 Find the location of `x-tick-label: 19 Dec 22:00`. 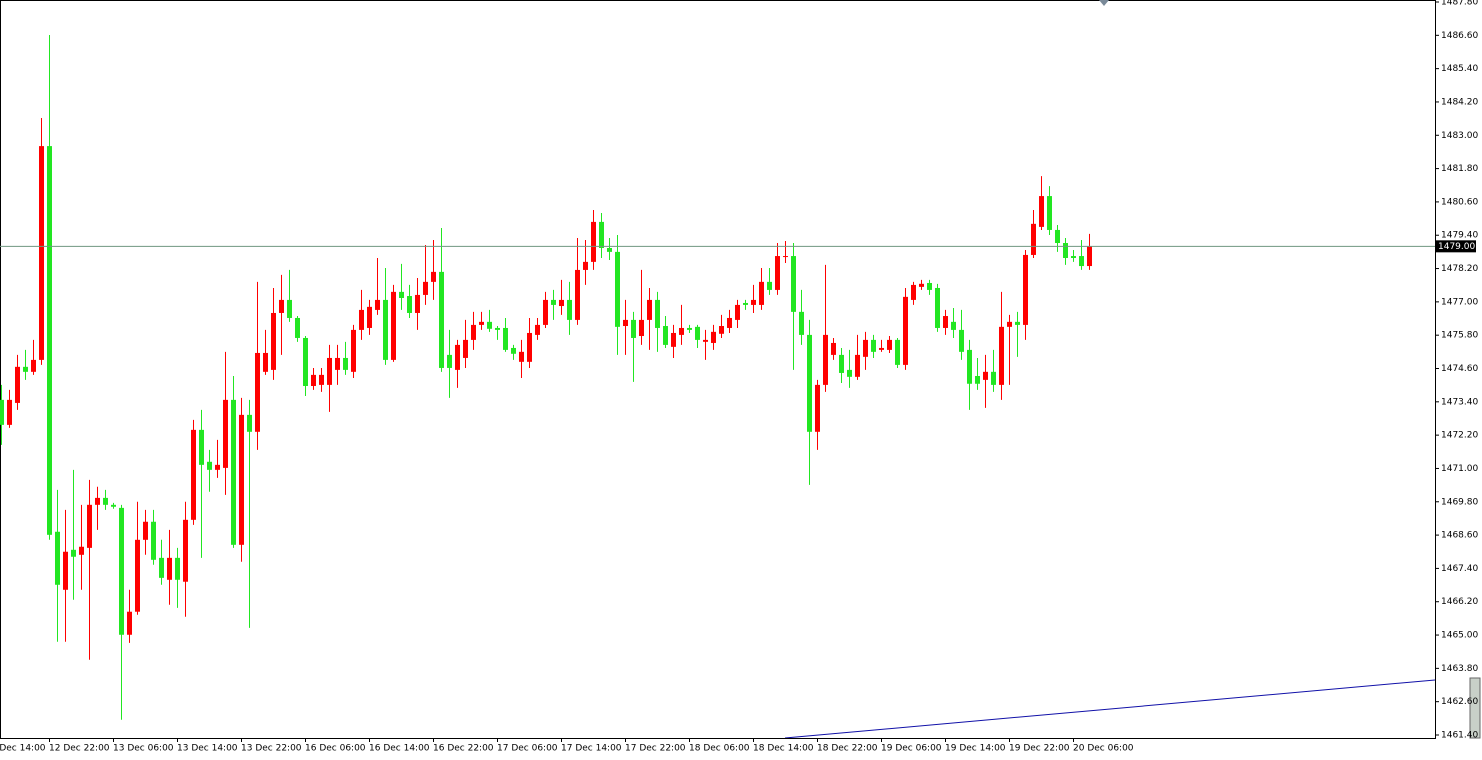

x-tick-label: 19 Dec 22:00 is located at coordinates (1039, 749).